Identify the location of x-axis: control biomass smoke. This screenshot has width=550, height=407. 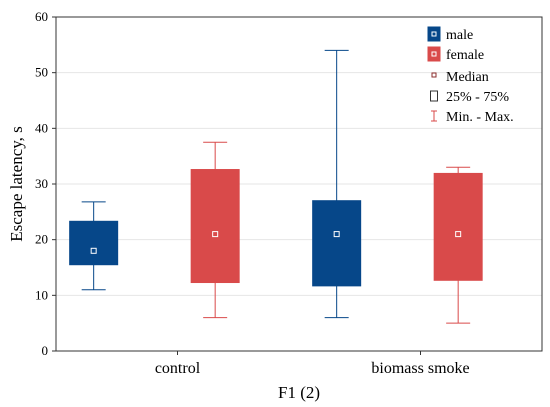
(312, 364).